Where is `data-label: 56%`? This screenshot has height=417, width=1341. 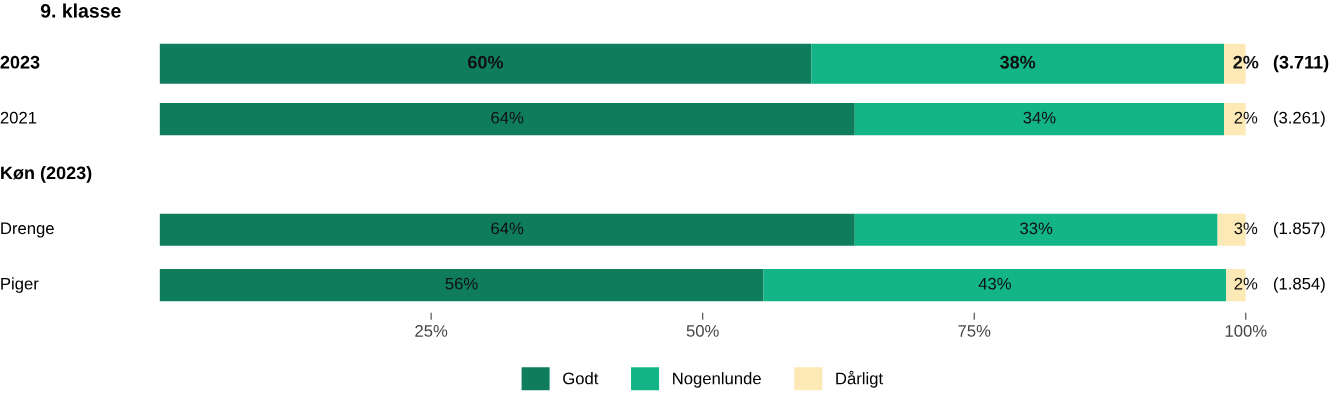
data-label: 56% is located at coordinates (461, 283).